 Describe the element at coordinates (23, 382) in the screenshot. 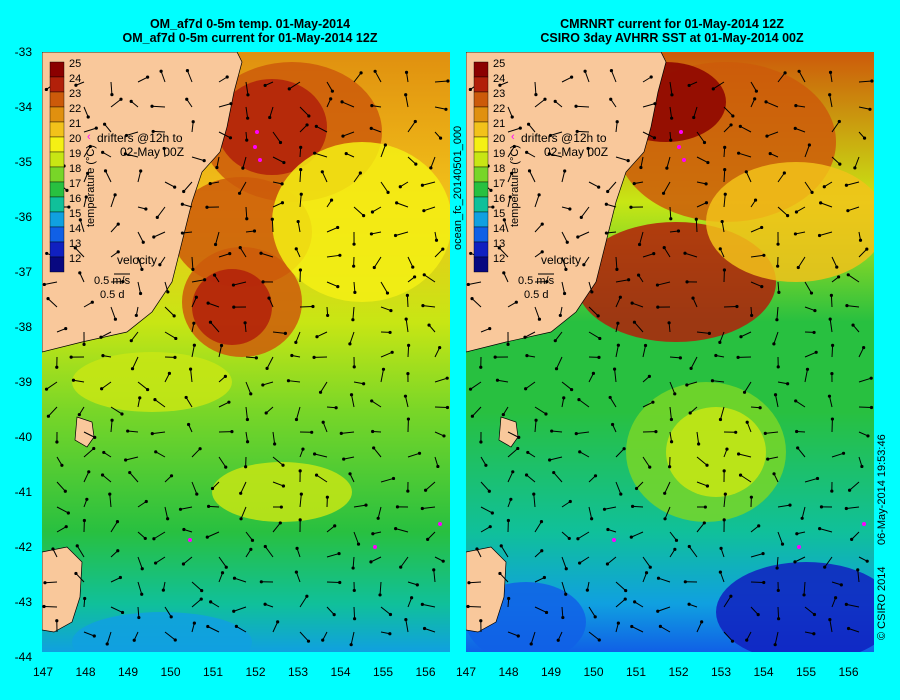

I see `latitude-tick: -39` at that location.